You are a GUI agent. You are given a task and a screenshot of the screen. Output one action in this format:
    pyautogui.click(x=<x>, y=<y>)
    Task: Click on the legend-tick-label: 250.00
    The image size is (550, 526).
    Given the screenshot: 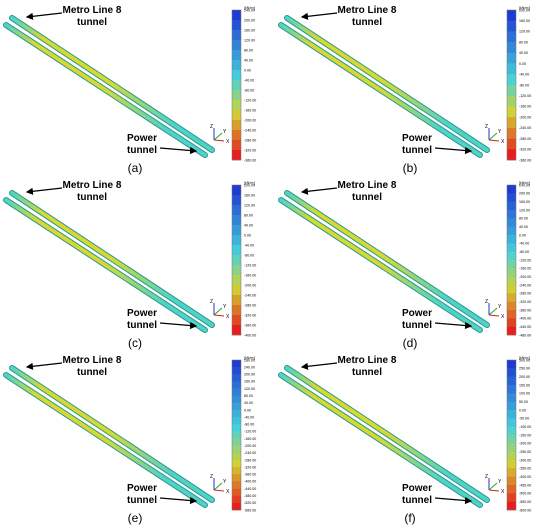 What is the action you would take?
    pyautogui.click(x=524, y=369)
    